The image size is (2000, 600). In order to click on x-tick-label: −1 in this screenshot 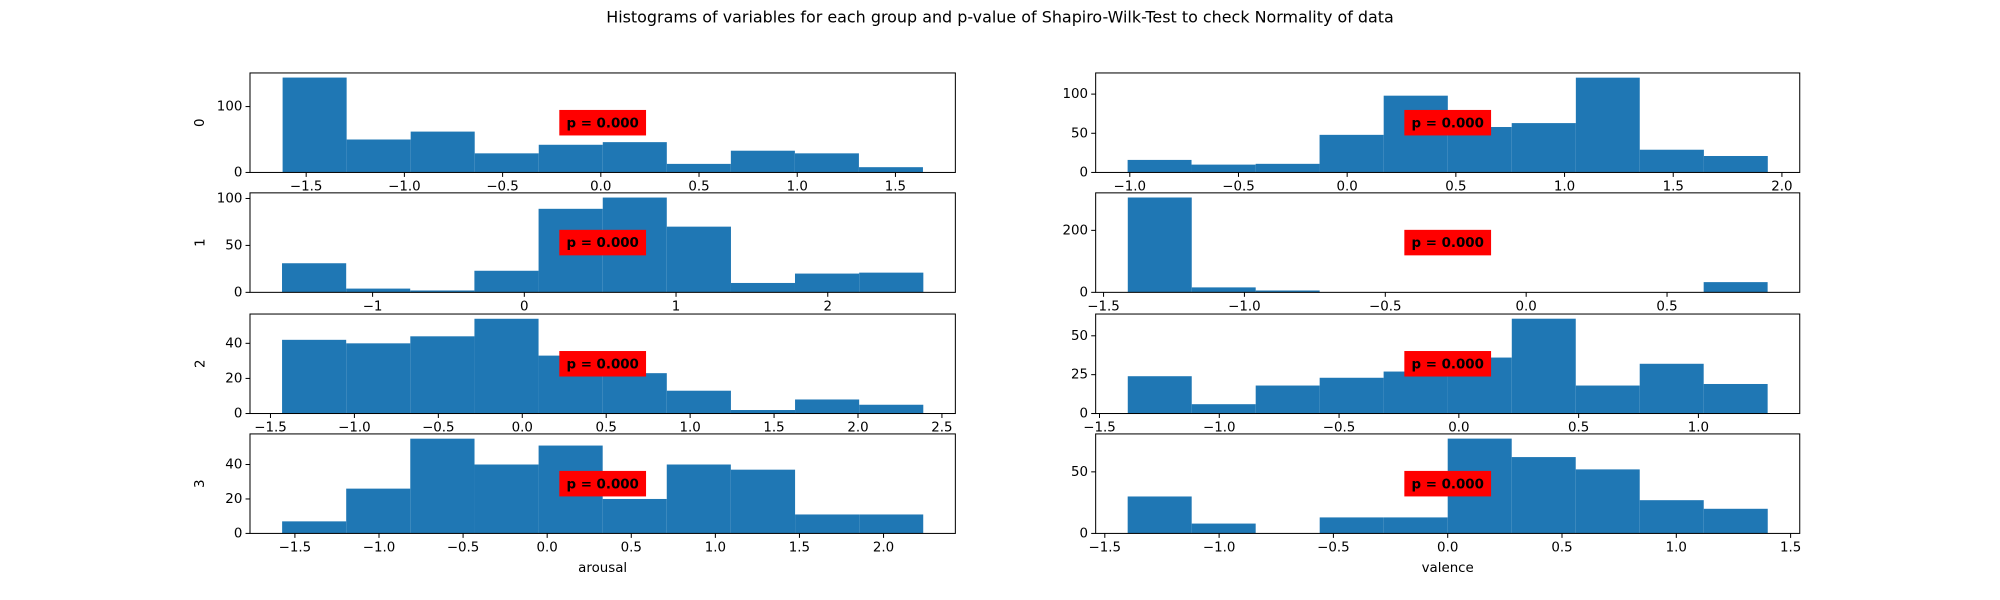, I will do `click(373, 306)`.